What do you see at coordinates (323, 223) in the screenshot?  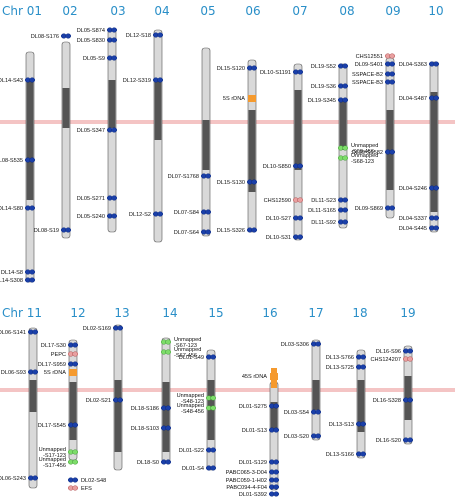 I see `marker-label-dl11-s92: DL11-S92` at bounding box center [323, 223].